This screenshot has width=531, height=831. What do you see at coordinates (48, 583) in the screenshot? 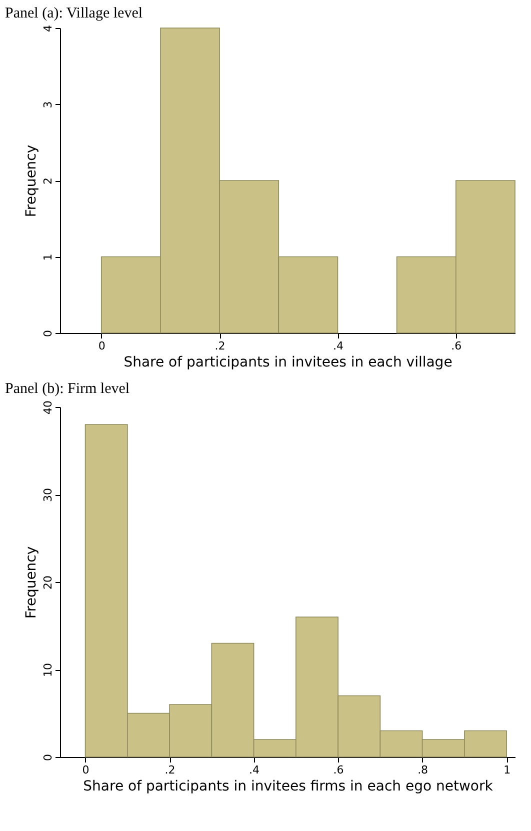
I see `y-tick-label: 20` at bounding box center [48, 583].